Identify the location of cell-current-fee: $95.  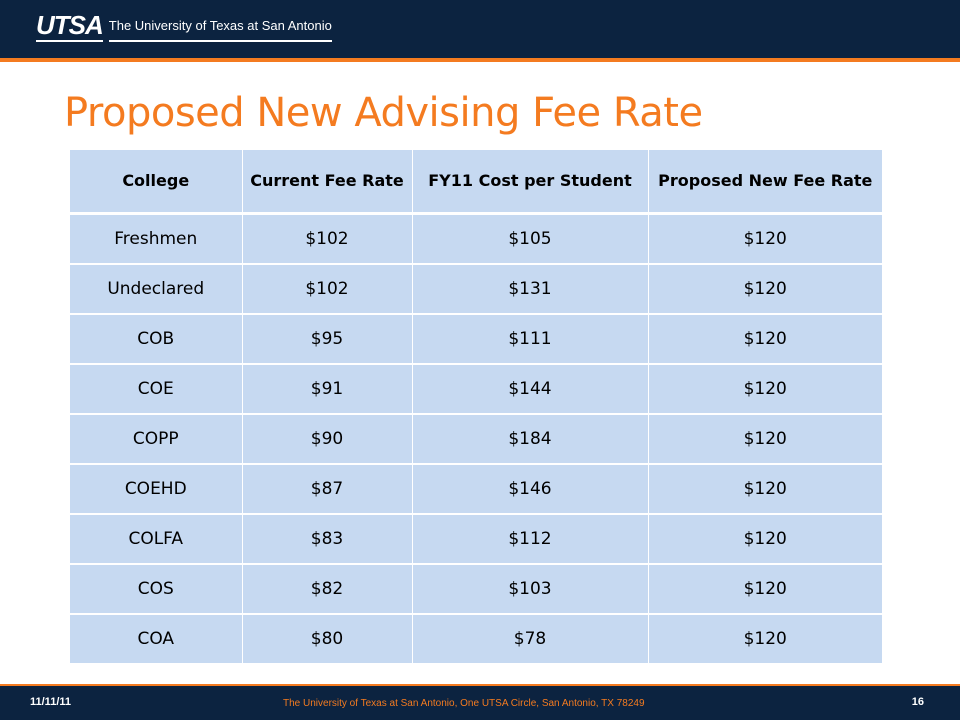
(326, 339).